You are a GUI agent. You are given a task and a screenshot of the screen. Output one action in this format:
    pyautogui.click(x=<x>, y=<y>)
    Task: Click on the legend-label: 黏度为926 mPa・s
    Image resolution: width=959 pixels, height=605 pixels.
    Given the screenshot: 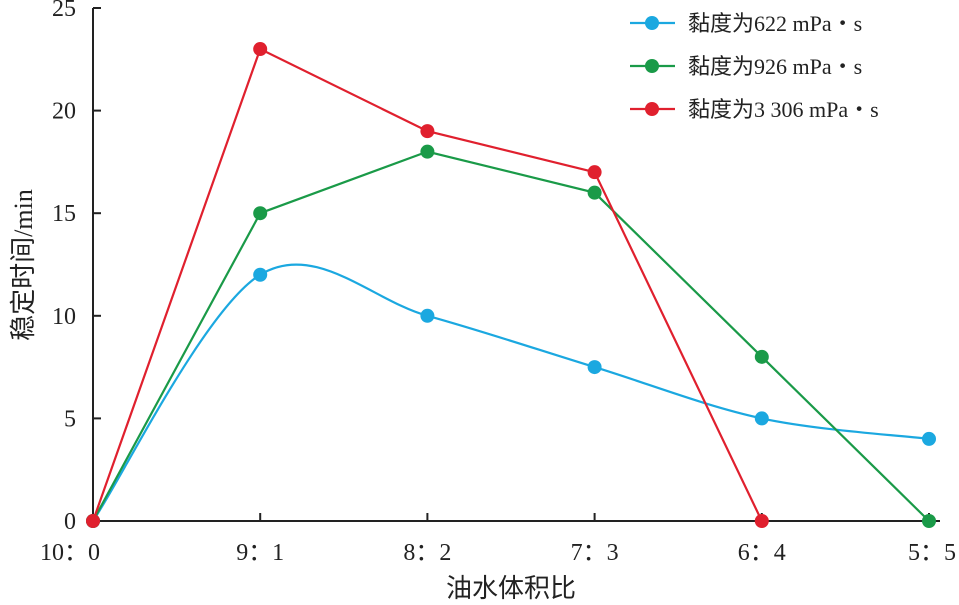 What is the action you would take?
    pyautogui.click(x=775, y=66)
    